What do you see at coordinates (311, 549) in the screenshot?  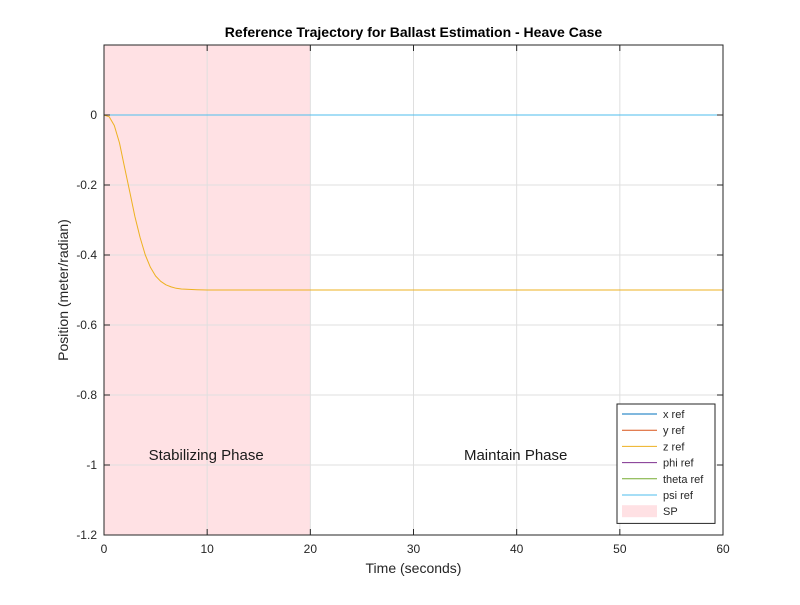 I see `x-tick-label: 20` at bounding box center [311, 549].